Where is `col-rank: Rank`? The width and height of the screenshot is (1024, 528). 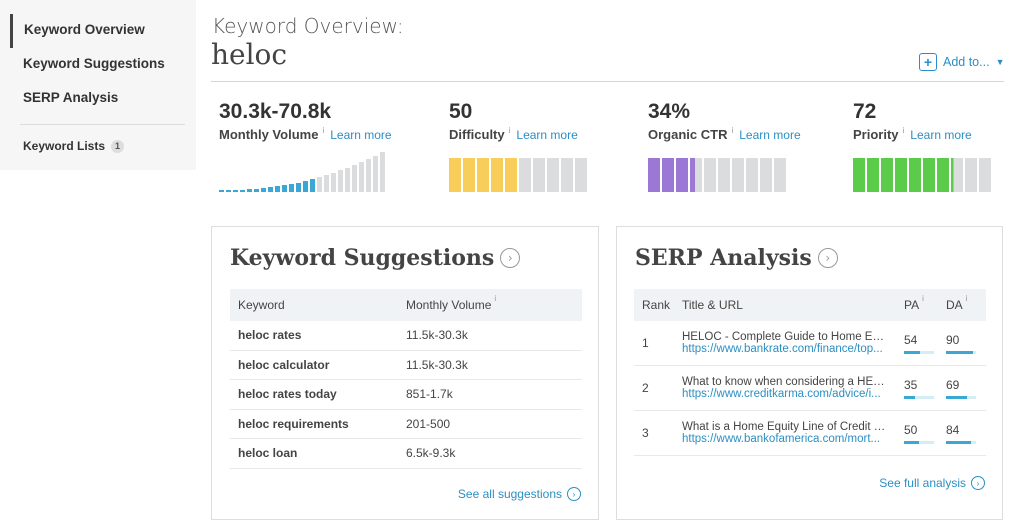 col-rank: Rank is located at coordinates (656, 305).